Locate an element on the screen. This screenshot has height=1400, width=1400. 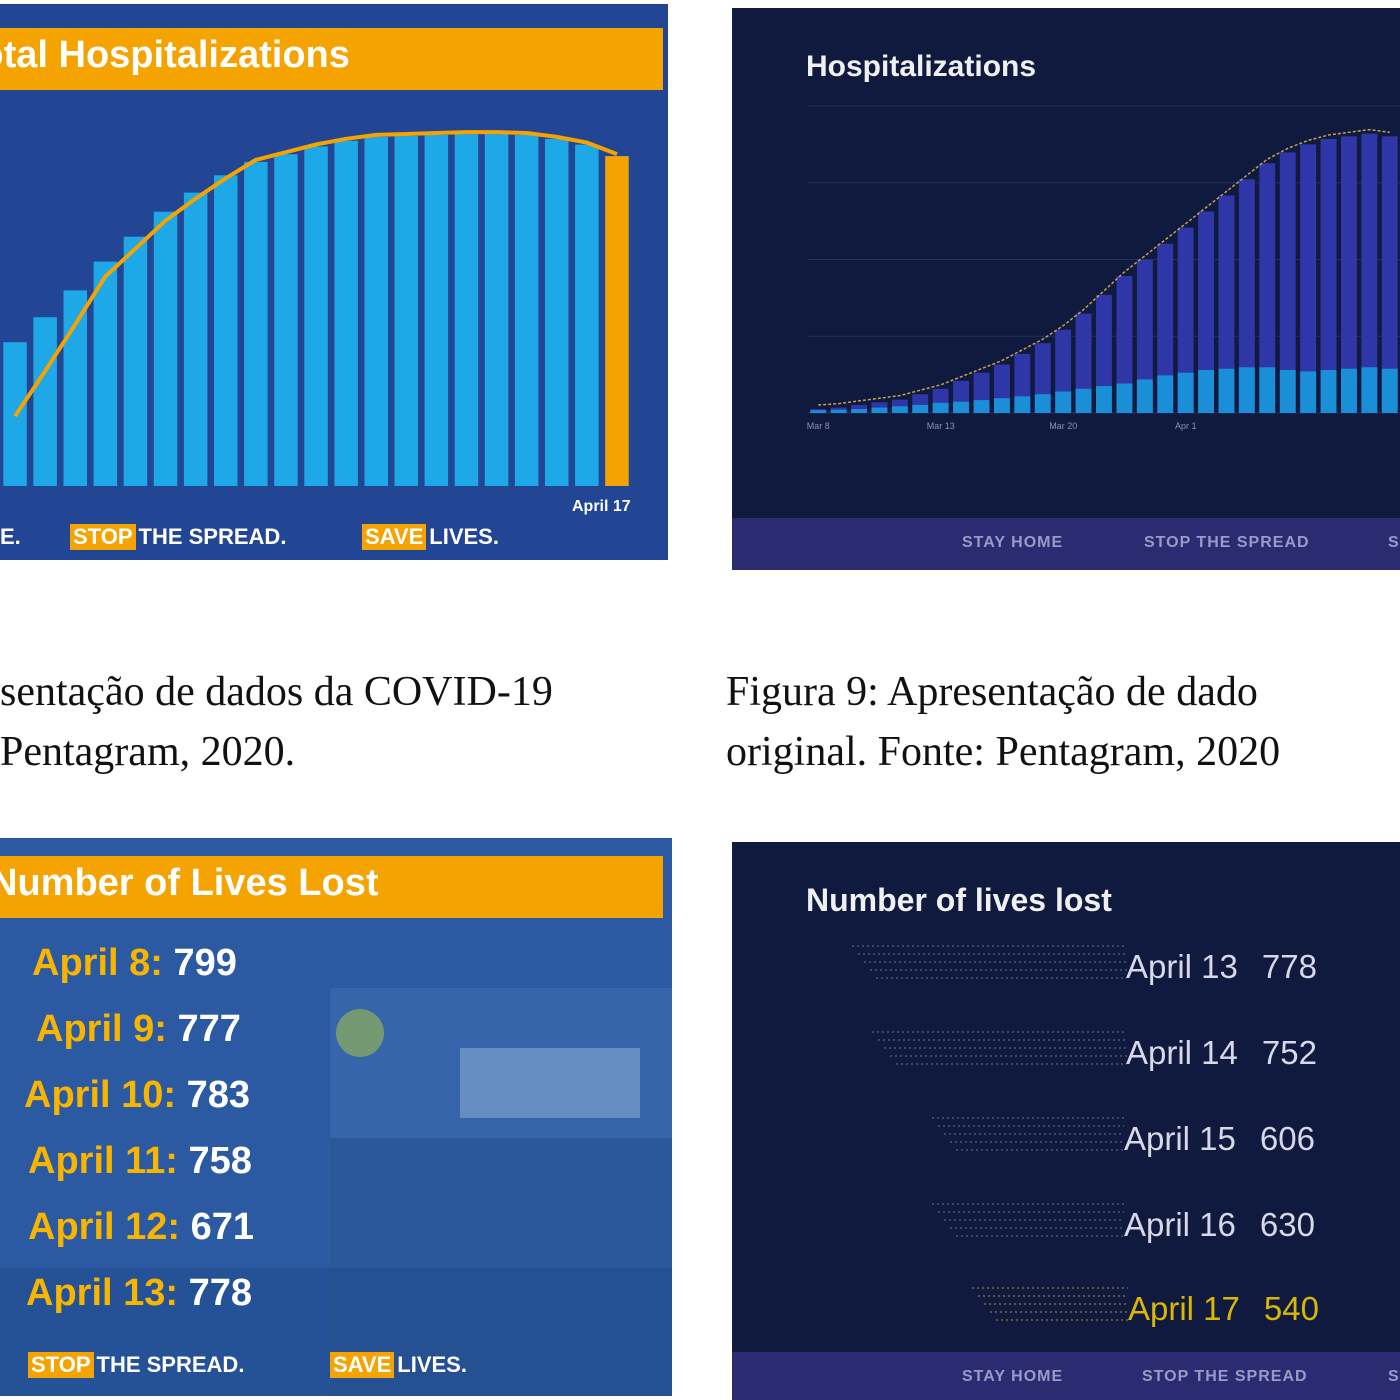
lives-row: April 9: 777 is located at coordinates (138, 1029).